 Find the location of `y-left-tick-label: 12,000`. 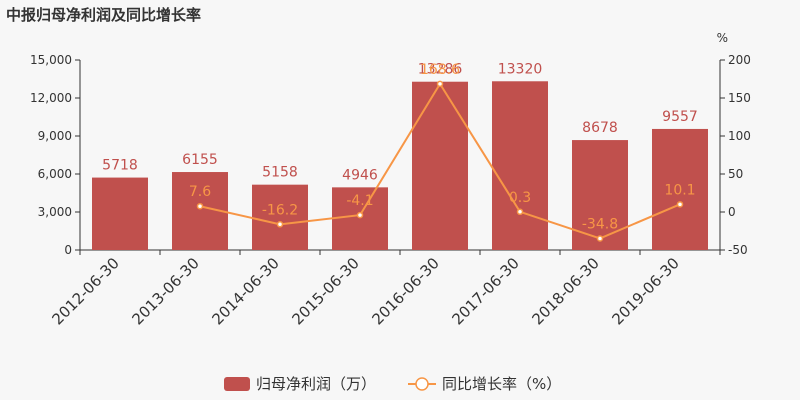

y-left-tick-label: 12,000 is located at coordinates (51, 98).